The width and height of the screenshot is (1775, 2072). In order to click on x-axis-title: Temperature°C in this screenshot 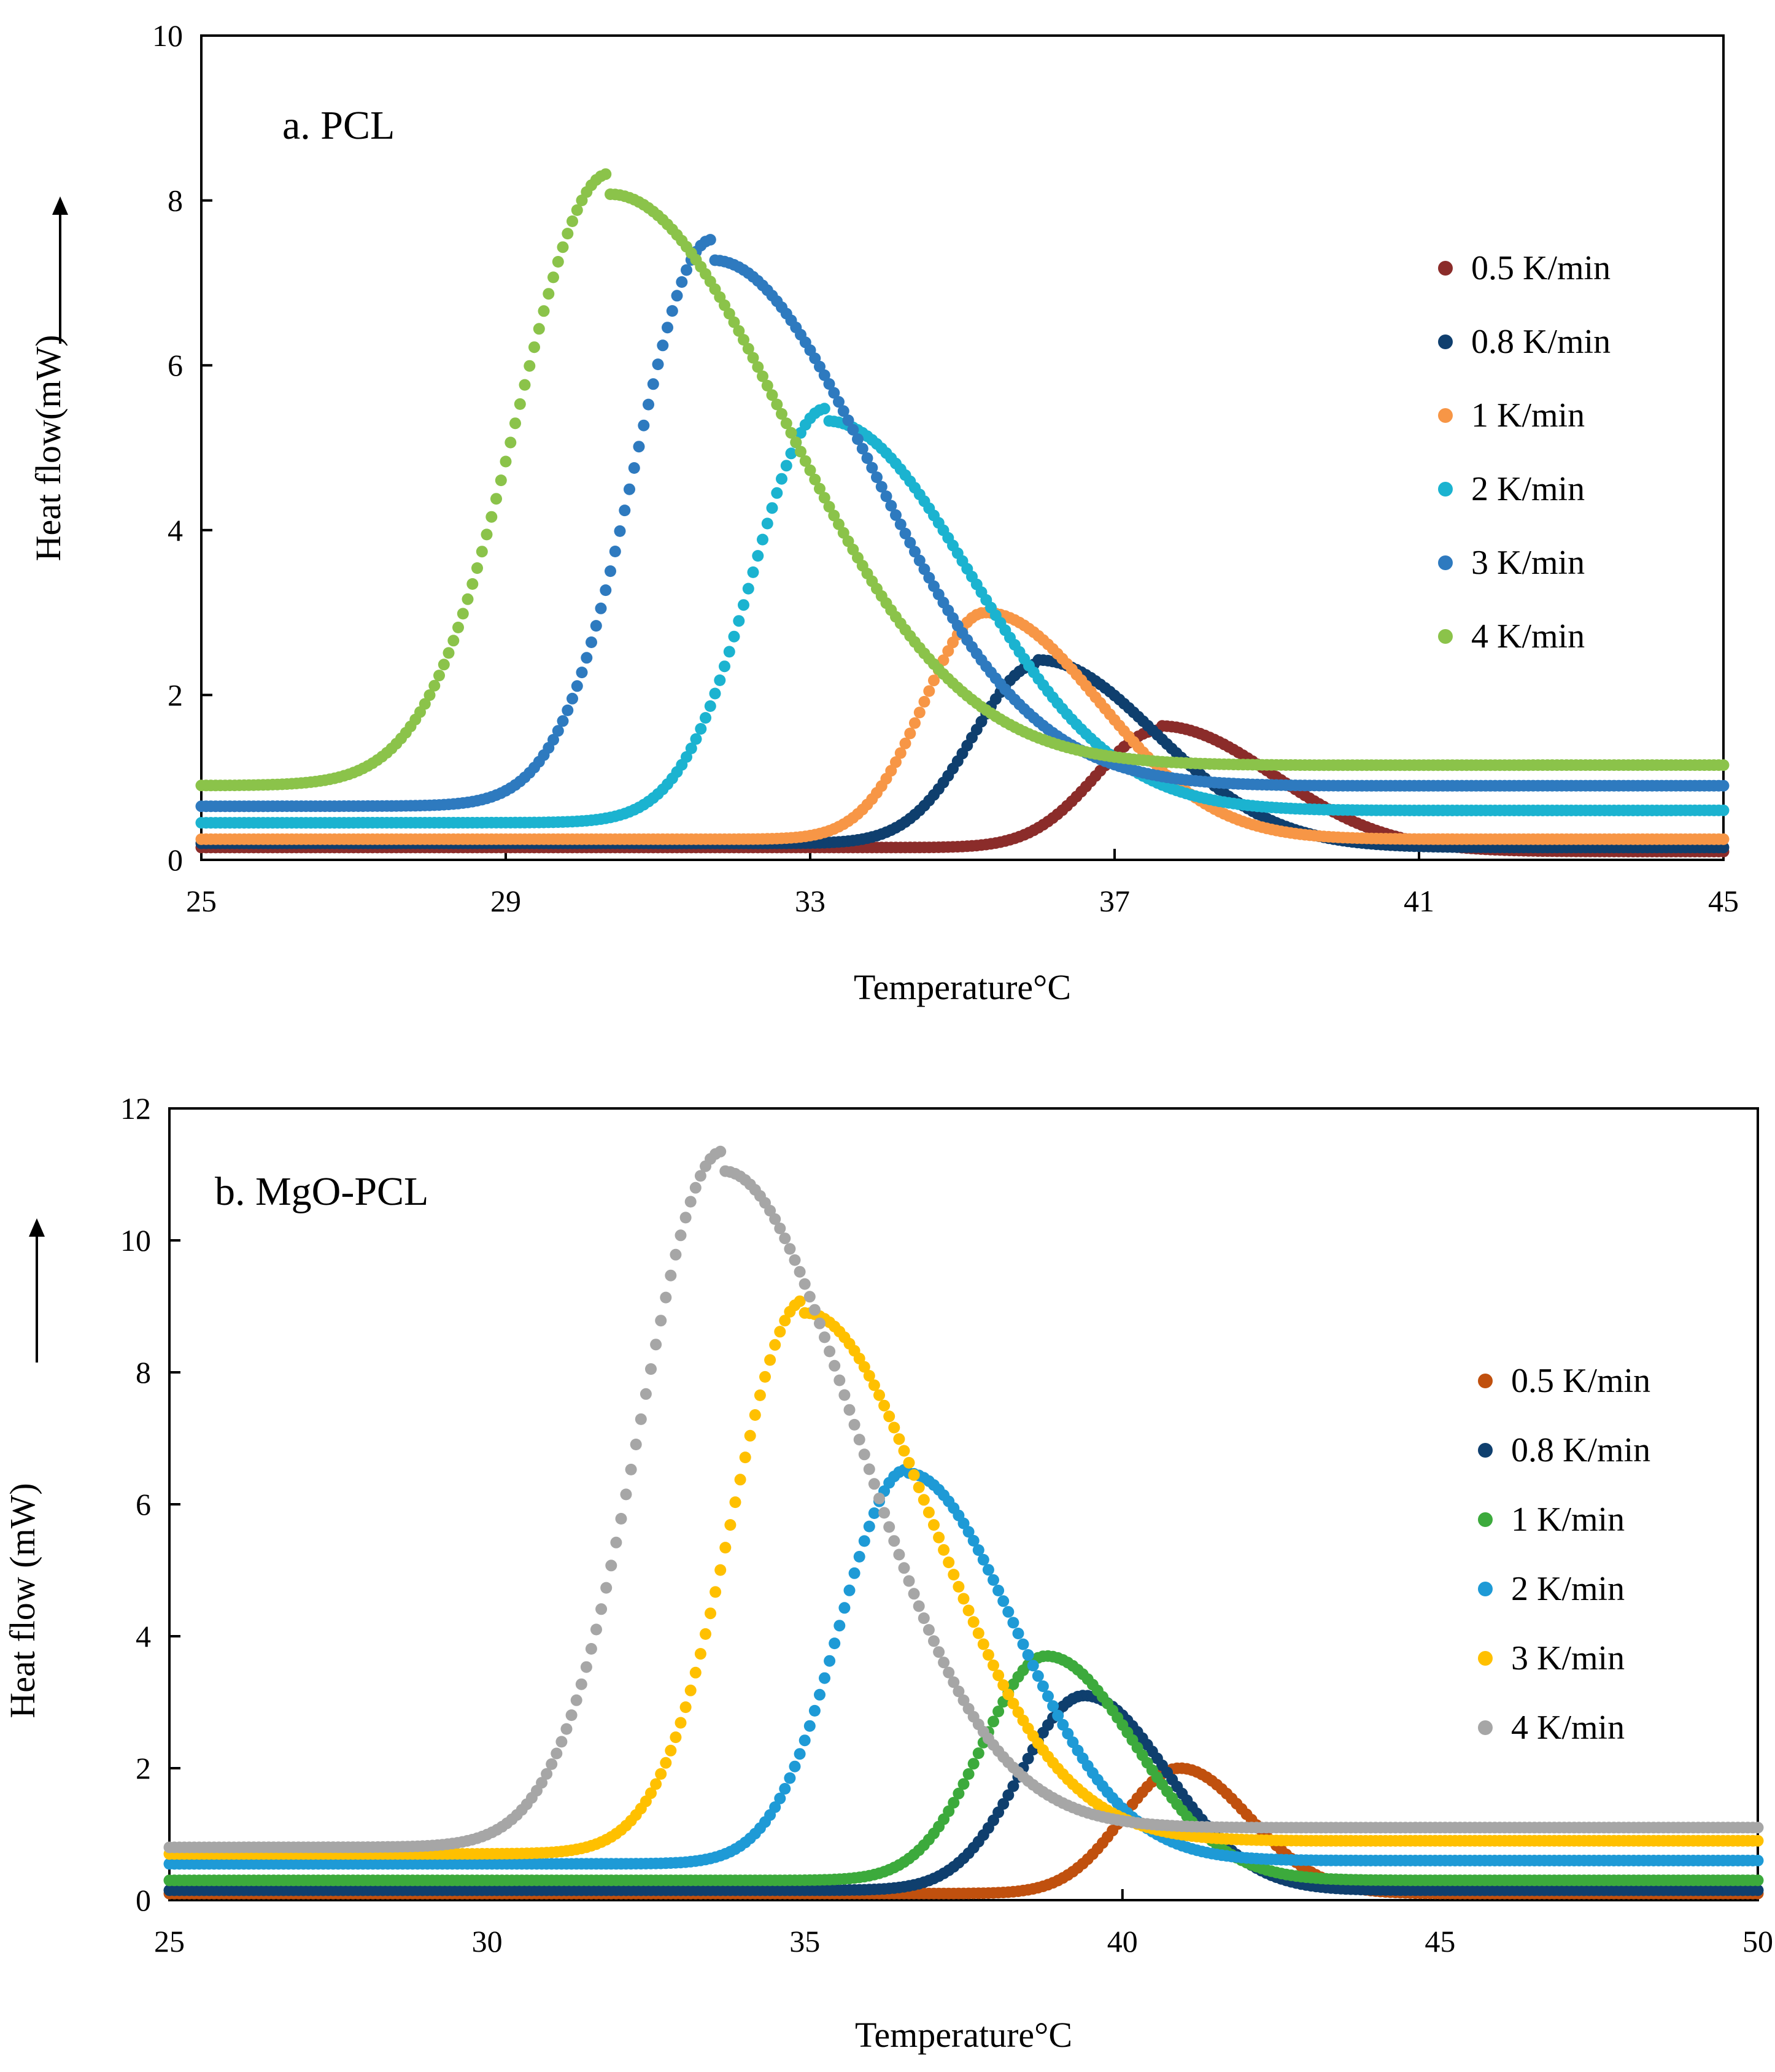, I will do `click(962, 987)`.